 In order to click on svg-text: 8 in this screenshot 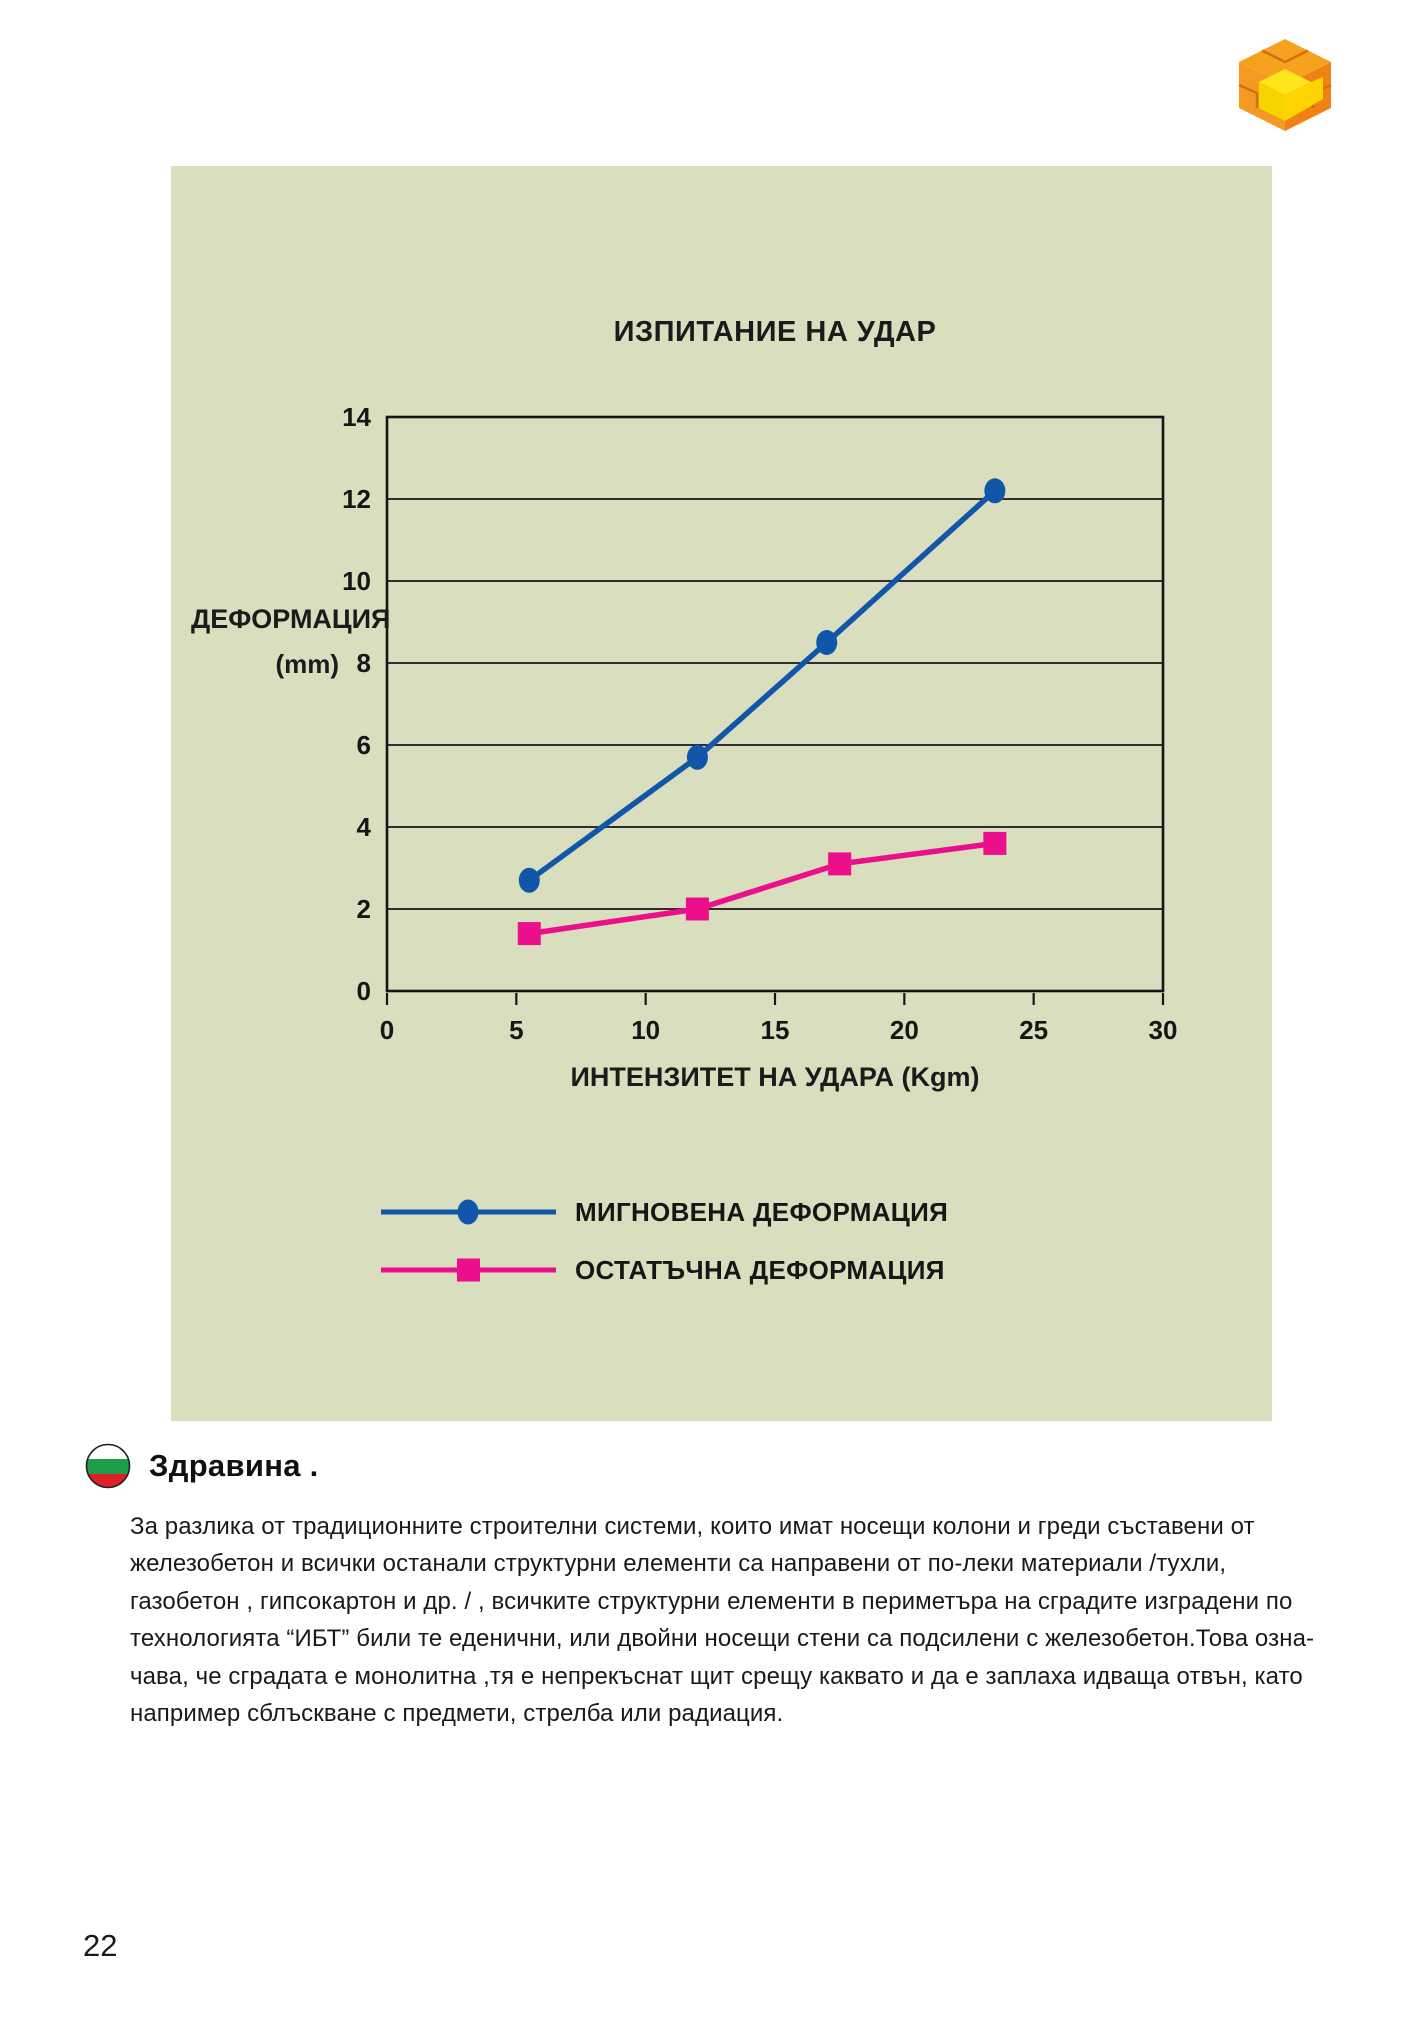, I will do `click(364, 663)`.